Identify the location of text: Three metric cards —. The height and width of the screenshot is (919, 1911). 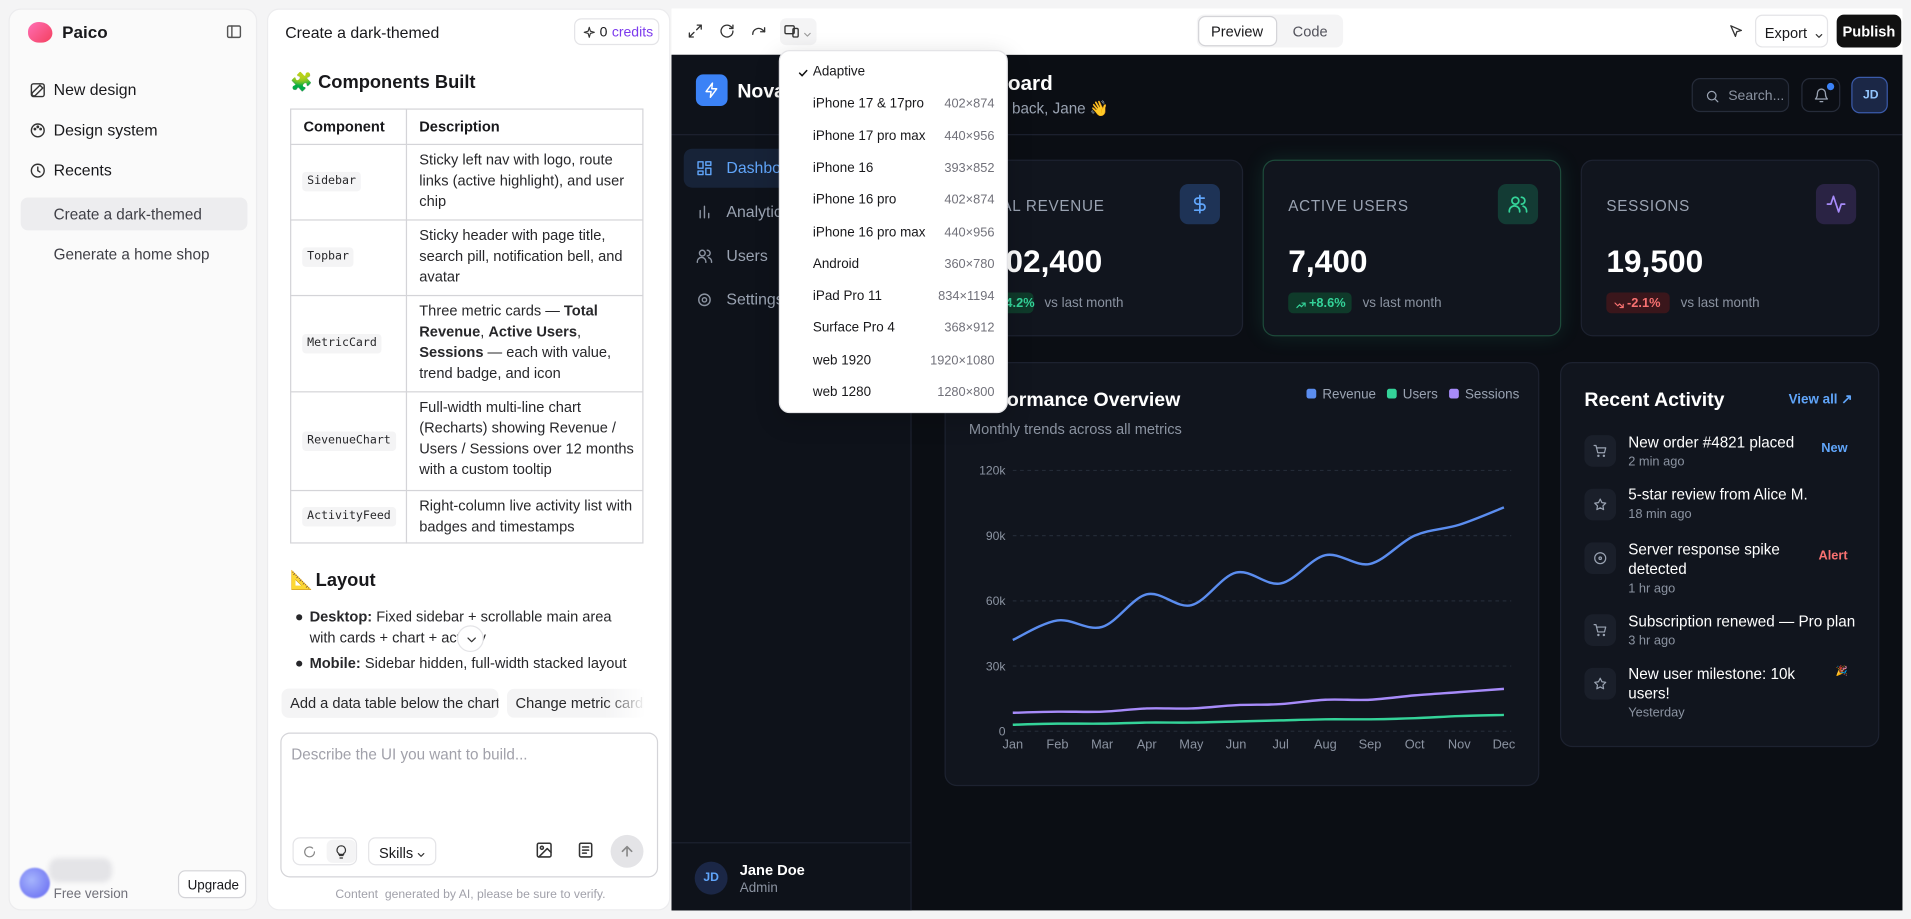
(491, 311).